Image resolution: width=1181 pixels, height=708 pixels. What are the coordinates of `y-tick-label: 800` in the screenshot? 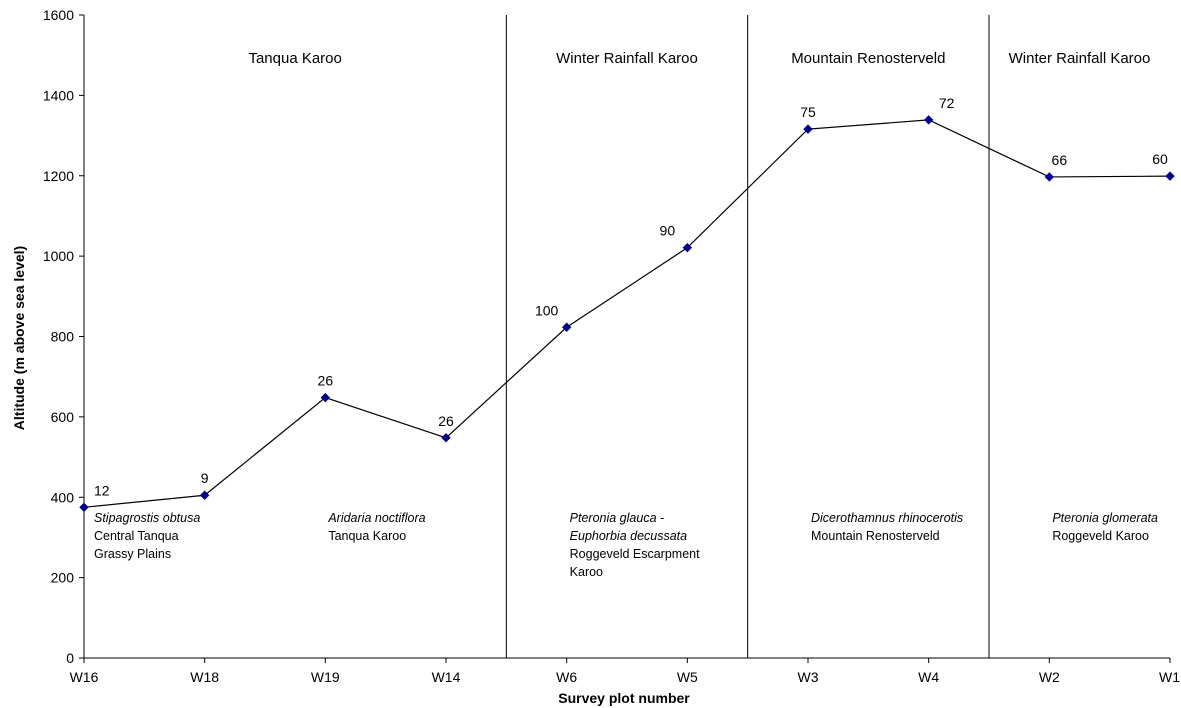 It's located at (63, 337).